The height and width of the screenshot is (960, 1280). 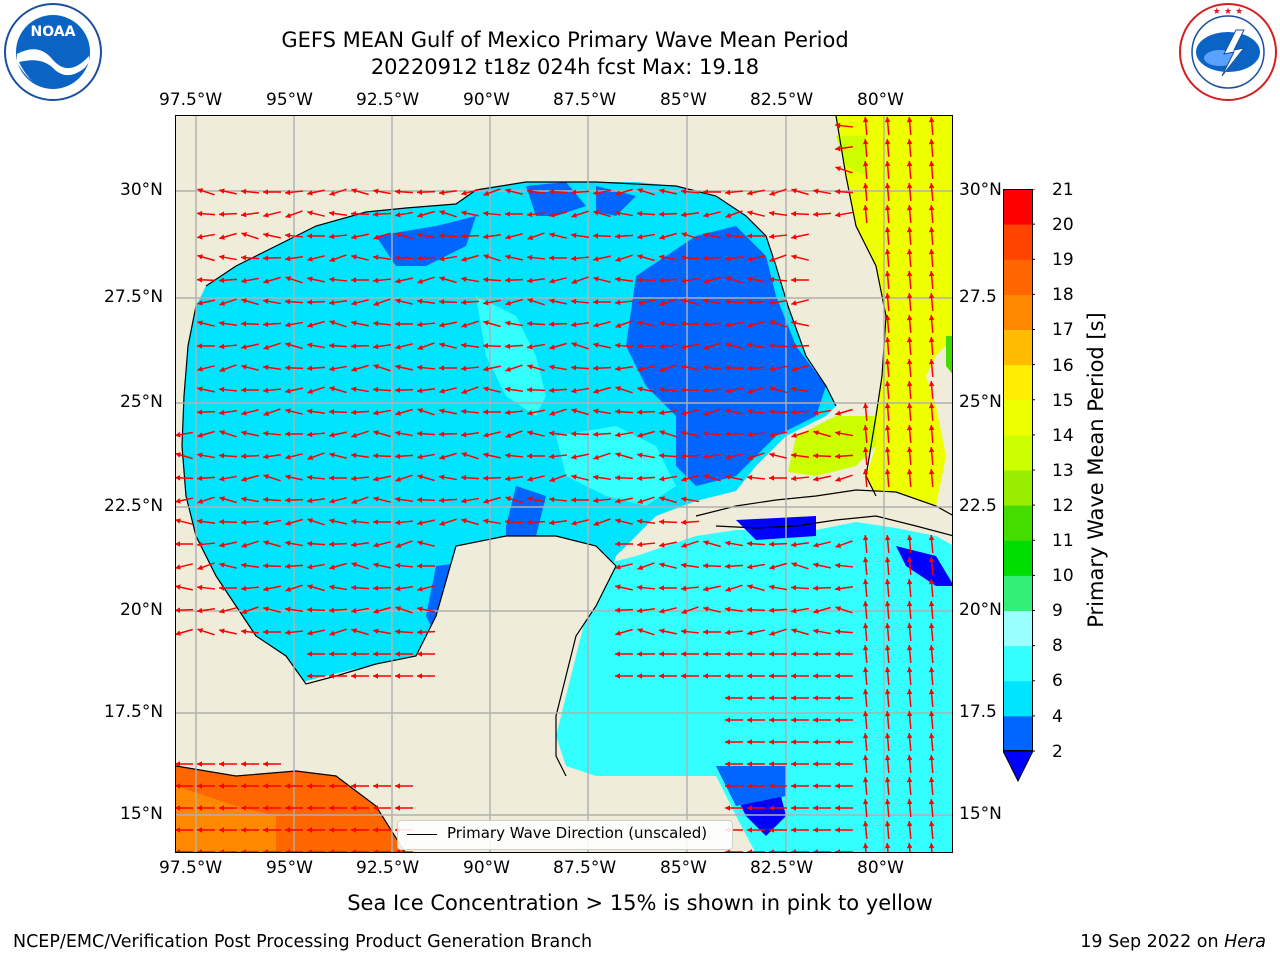 What do you see at coordinates (1063, 401) in the screenshot?
I see `colorbar-tick: 15` at bounding box center [1063, 401].